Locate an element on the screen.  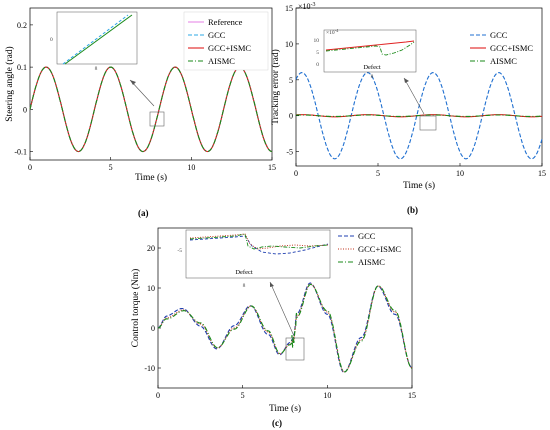
panel-a-x-tick-label: 15 is located at coordinates (272, 167).